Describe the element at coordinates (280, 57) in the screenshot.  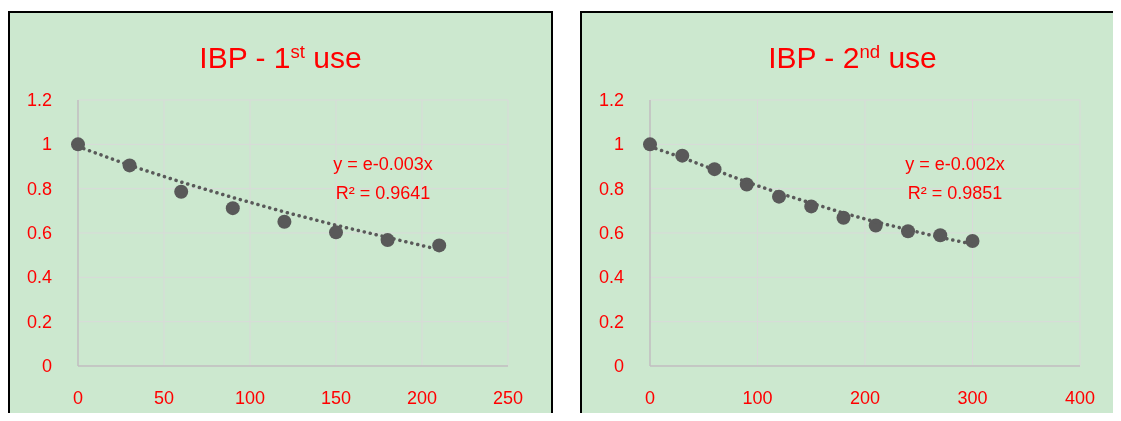
I see `chart-title: IBP - 1$^{st}$ use` at that location.